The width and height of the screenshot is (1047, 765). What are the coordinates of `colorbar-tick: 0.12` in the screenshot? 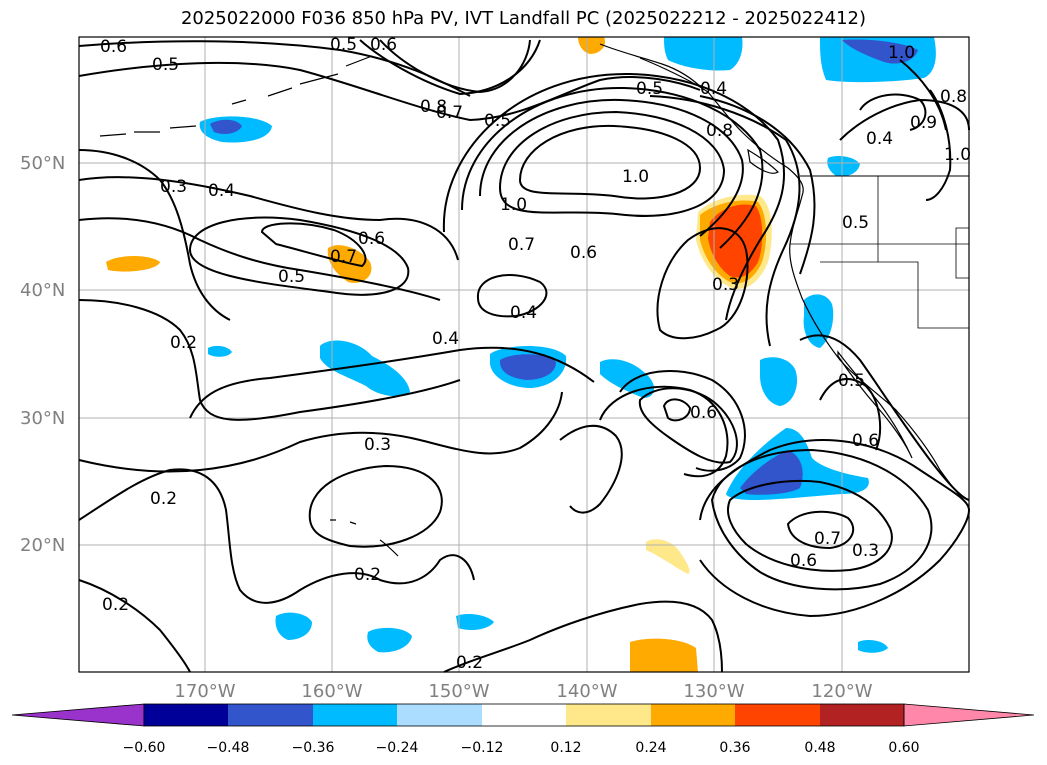 It's located at (565, 748).